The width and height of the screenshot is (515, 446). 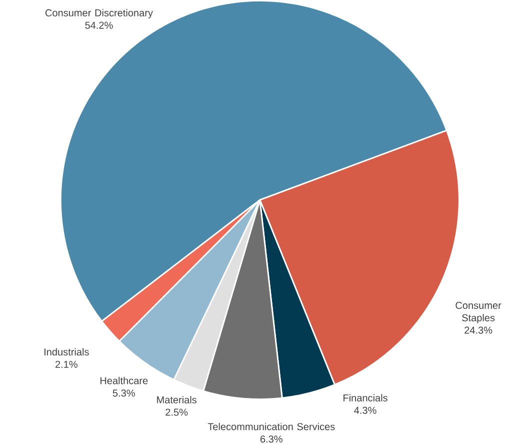 What do you see at coordinates (177, 400) in the screenshot?
I see `slice-label: Materials` at bounding box center [177, 400].